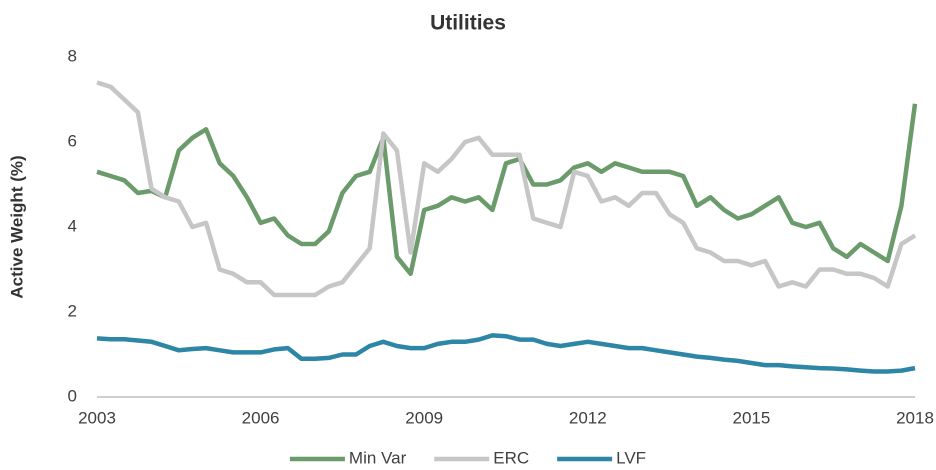 This screenshot has height=470, width=936. I want to click on y-tick-label: 0, so click(72, 395).